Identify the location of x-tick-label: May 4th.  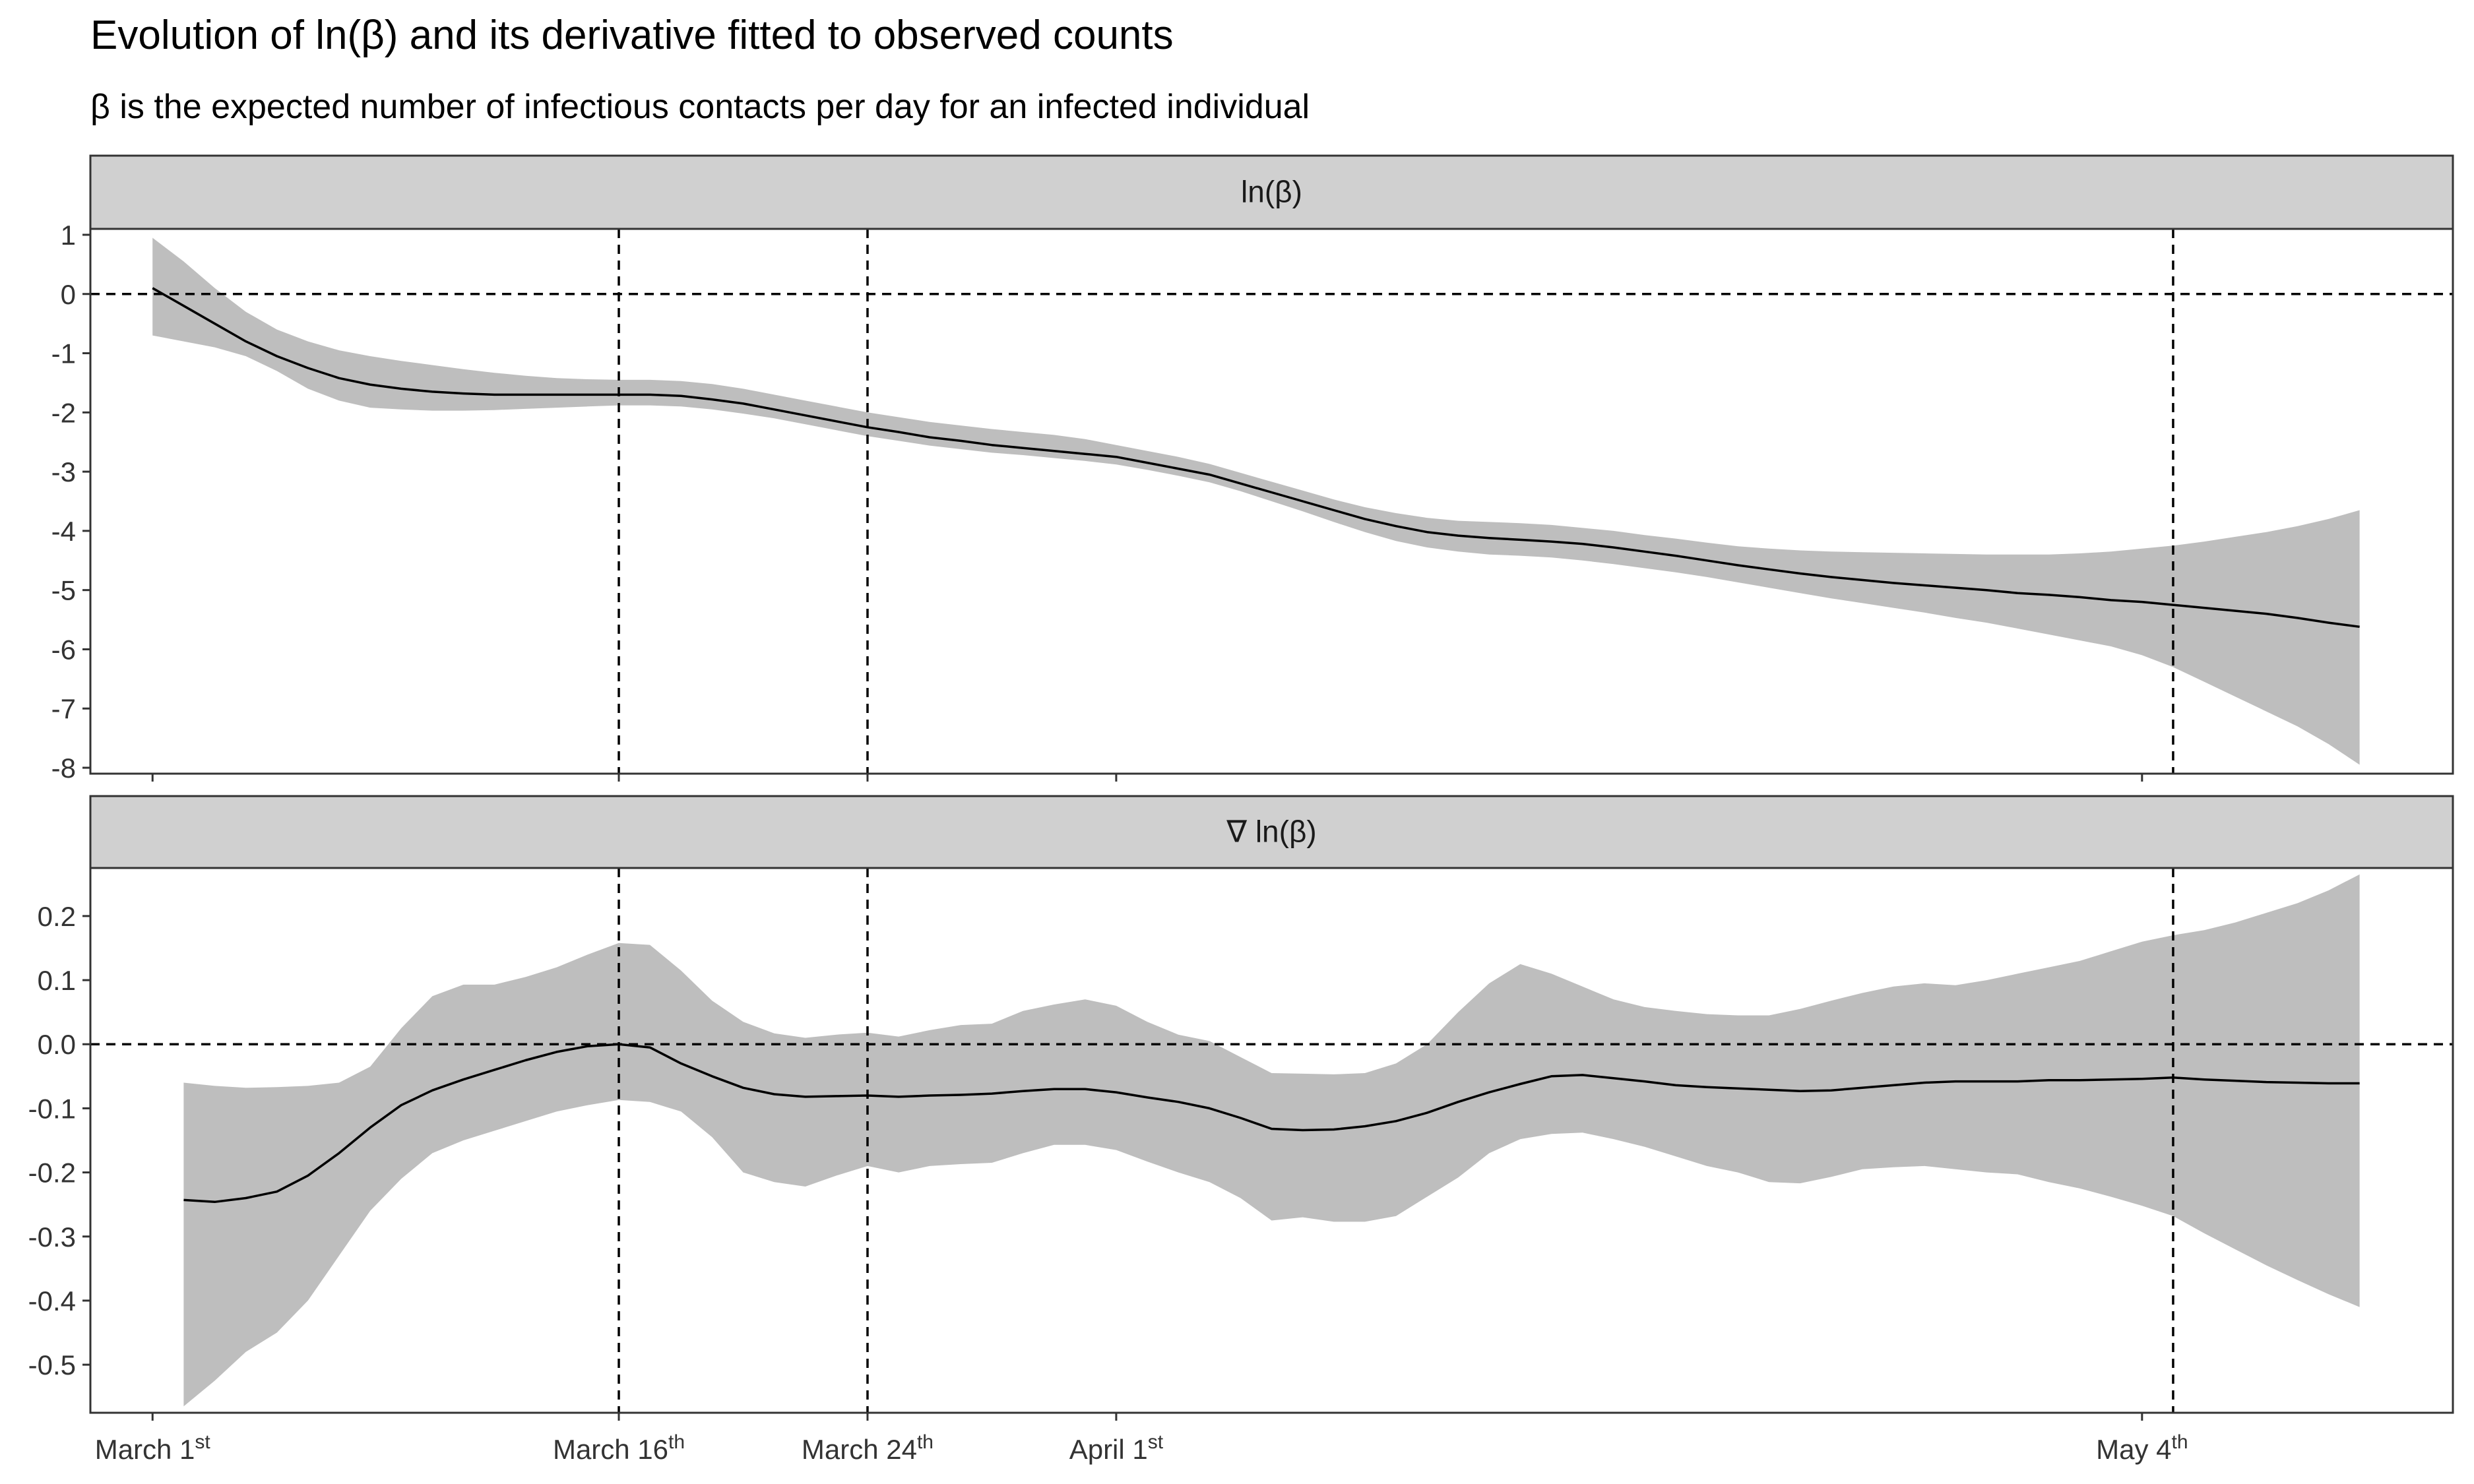
(2142, 1448).